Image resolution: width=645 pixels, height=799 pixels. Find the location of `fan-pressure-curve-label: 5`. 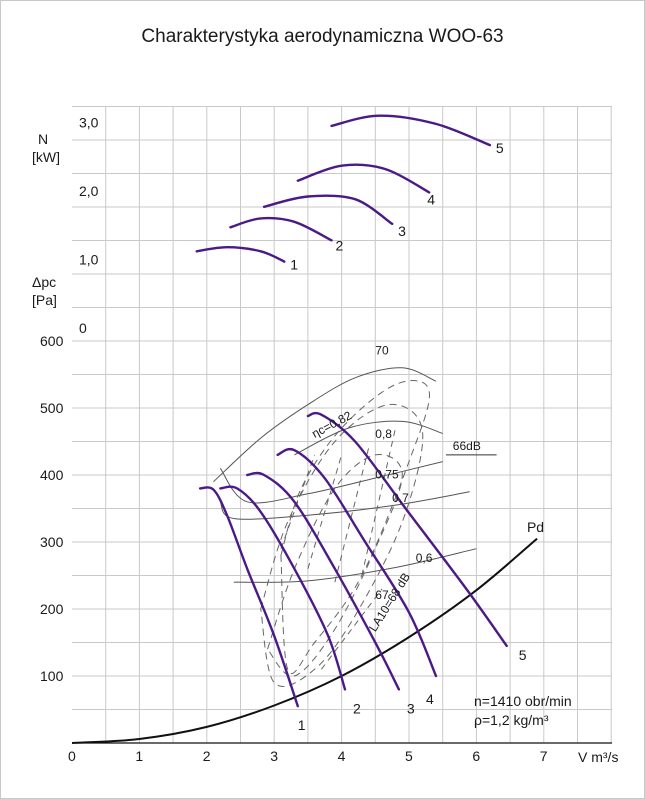

fan-pressure-curve-label: 5 is located at coordinates (523, 655).